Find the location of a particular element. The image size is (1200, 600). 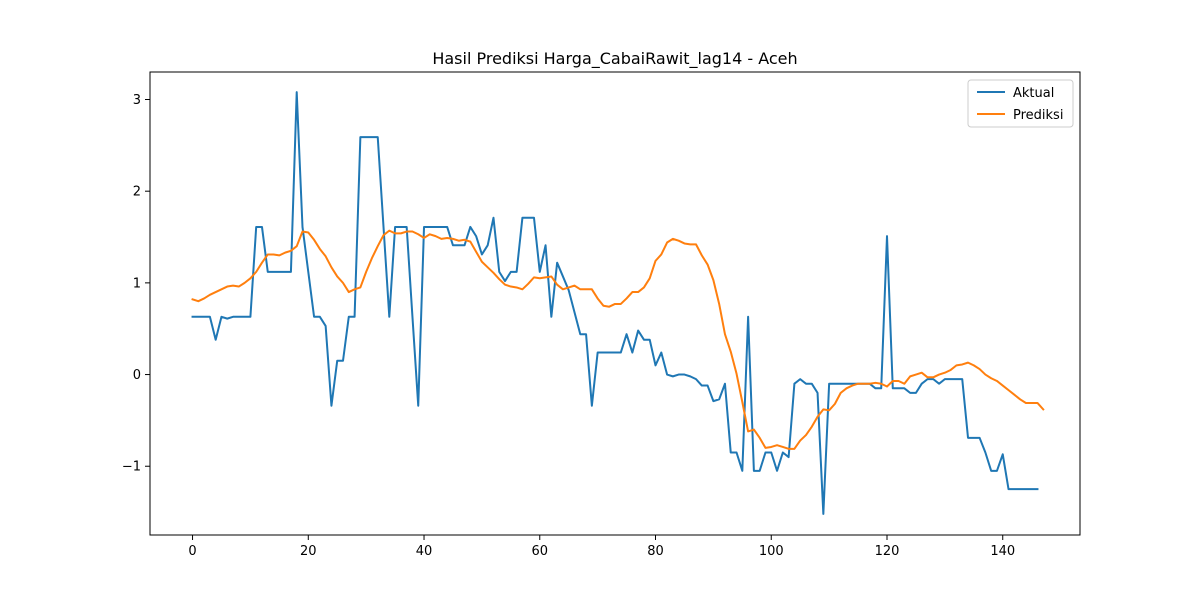

legend-label-prediksi: Prediksi is located at coordinates (1038, 115).